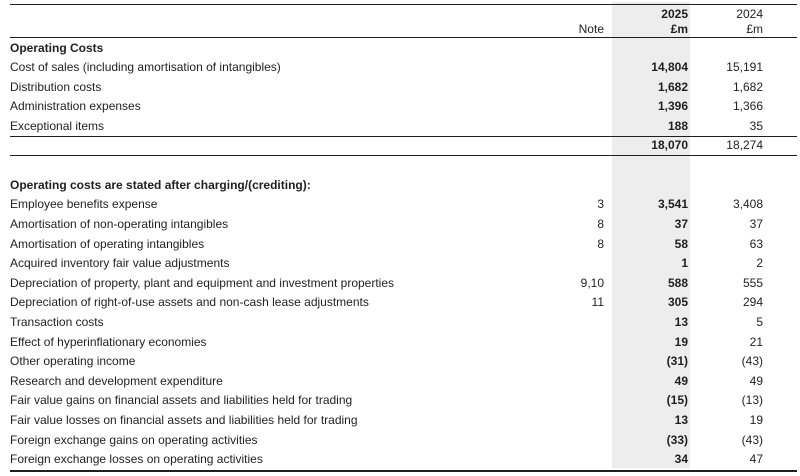 The height and width of the screenshot is (476, 800). What do you see at coordinates (744, 67) in the screenshot?
I see `row-value-2024: 15,191` at bounding box center [744, 67].